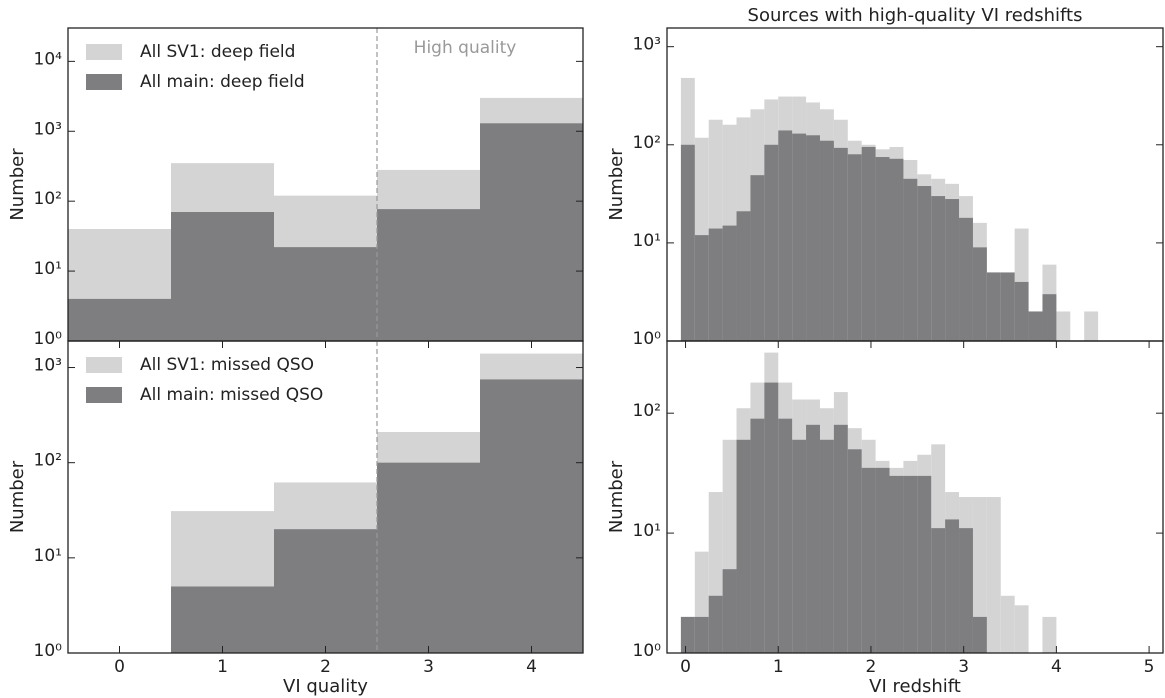  What do you see at coordinates (325, 686) in the screenshot?
I see `x-axis-label: VI quality` at bounding box center [325, 686].